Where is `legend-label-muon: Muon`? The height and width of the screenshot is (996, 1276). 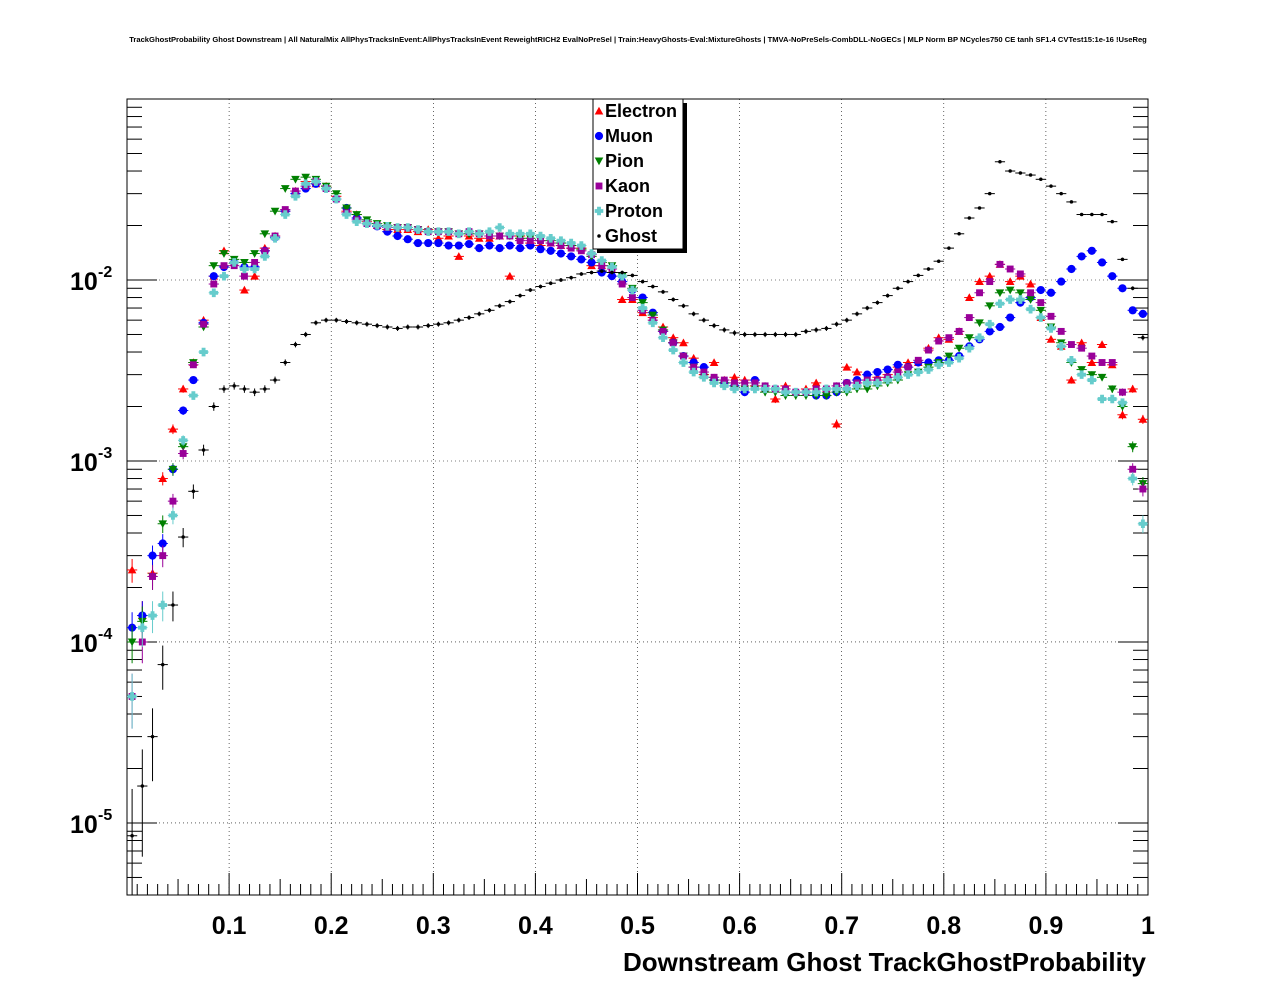 legend-label-muon: Muon is located at coordinates (629, 136).